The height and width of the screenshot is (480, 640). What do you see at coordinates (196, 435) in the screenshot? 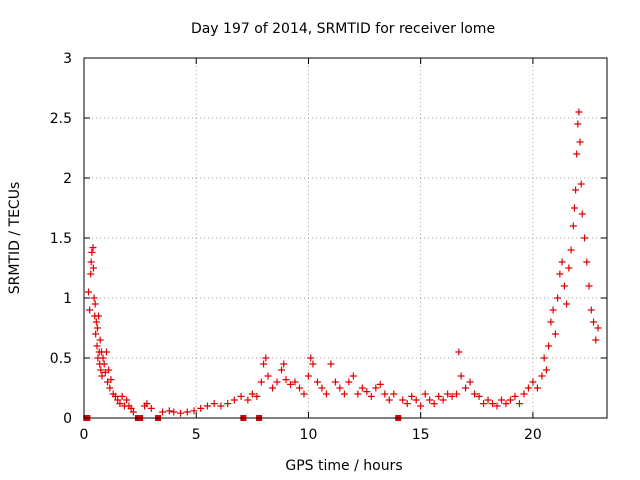
I see `x-tick-label: 5` at bounding box center [196, 435].